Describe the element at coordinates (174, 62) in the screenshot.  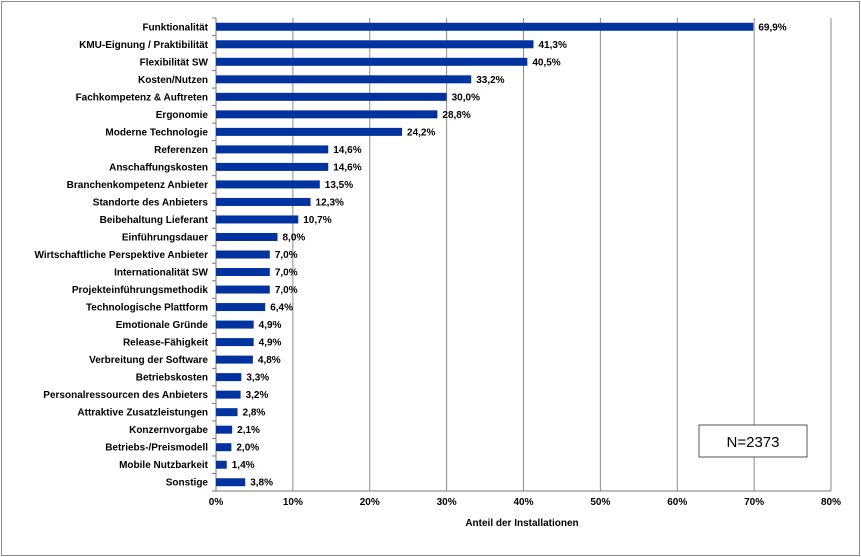
I see `category-label: Flexibilität SW` at that location.